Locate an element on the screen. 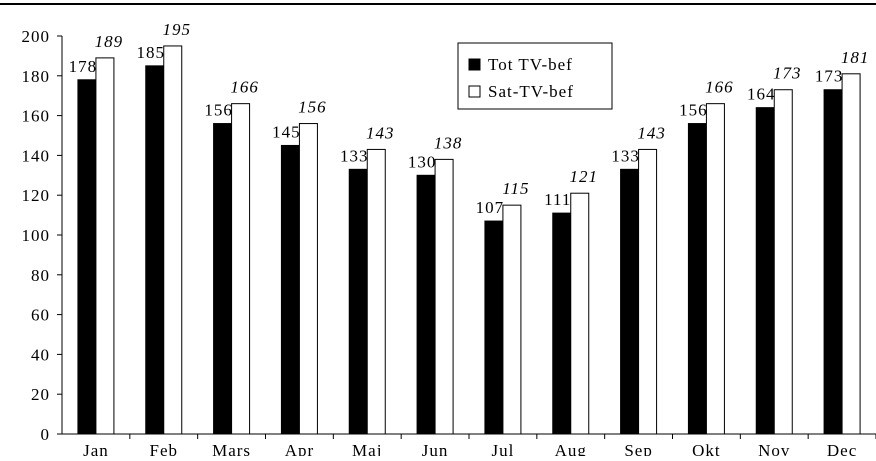 The image size is (876, 461). x-category-label: Aug is located at coordinates (571, 448).